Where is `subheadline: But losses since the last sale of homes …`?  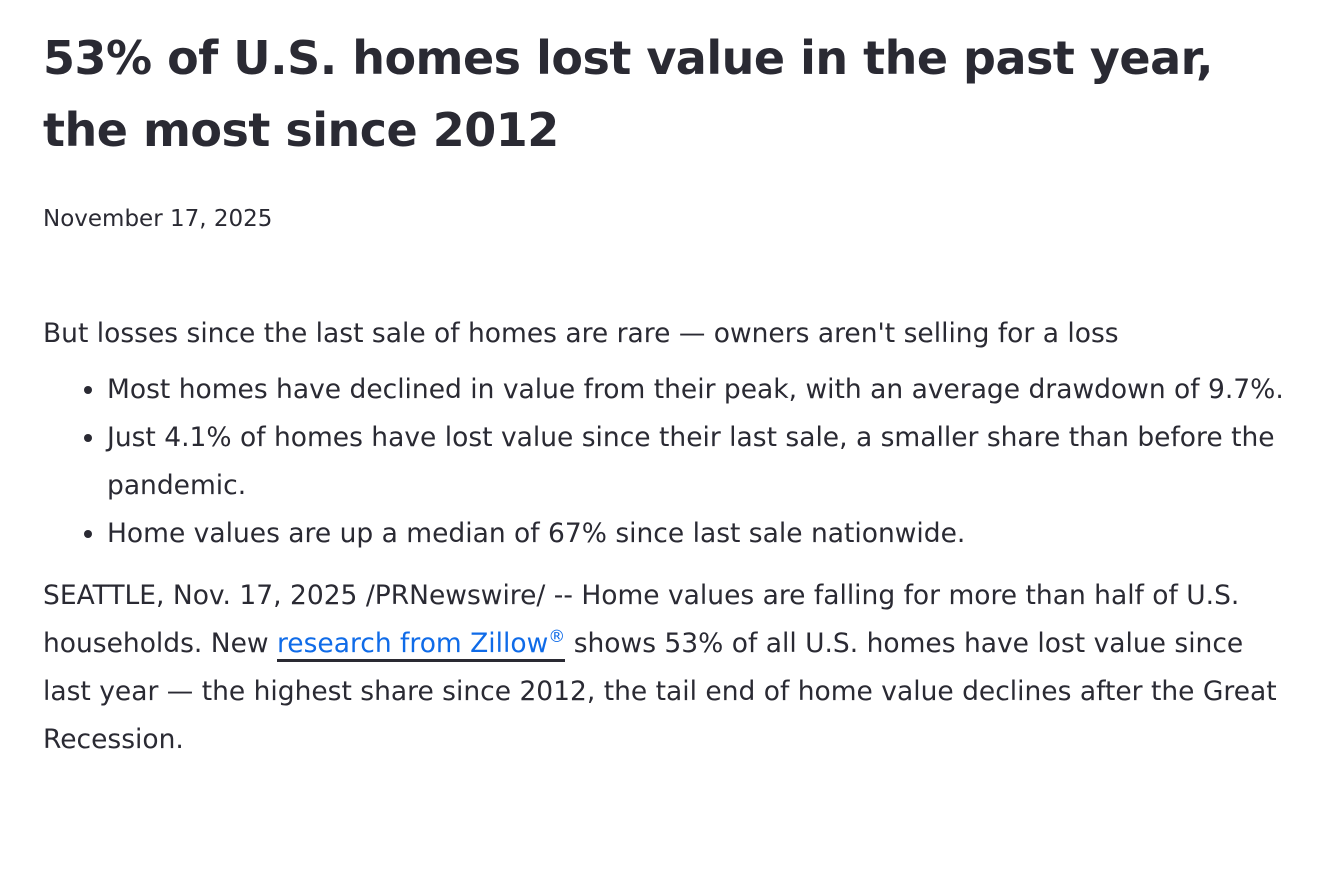 subheadline: But losses since the last sale of homes … is located at coordinates (581, 333).